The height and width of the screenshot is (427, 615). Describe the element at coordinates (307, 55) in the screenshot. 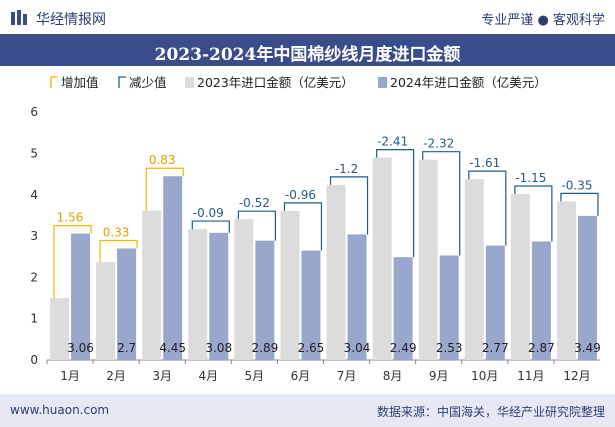

I see `chart-title: 2023-2024年中国棉纱线月度进口金额` at that location.